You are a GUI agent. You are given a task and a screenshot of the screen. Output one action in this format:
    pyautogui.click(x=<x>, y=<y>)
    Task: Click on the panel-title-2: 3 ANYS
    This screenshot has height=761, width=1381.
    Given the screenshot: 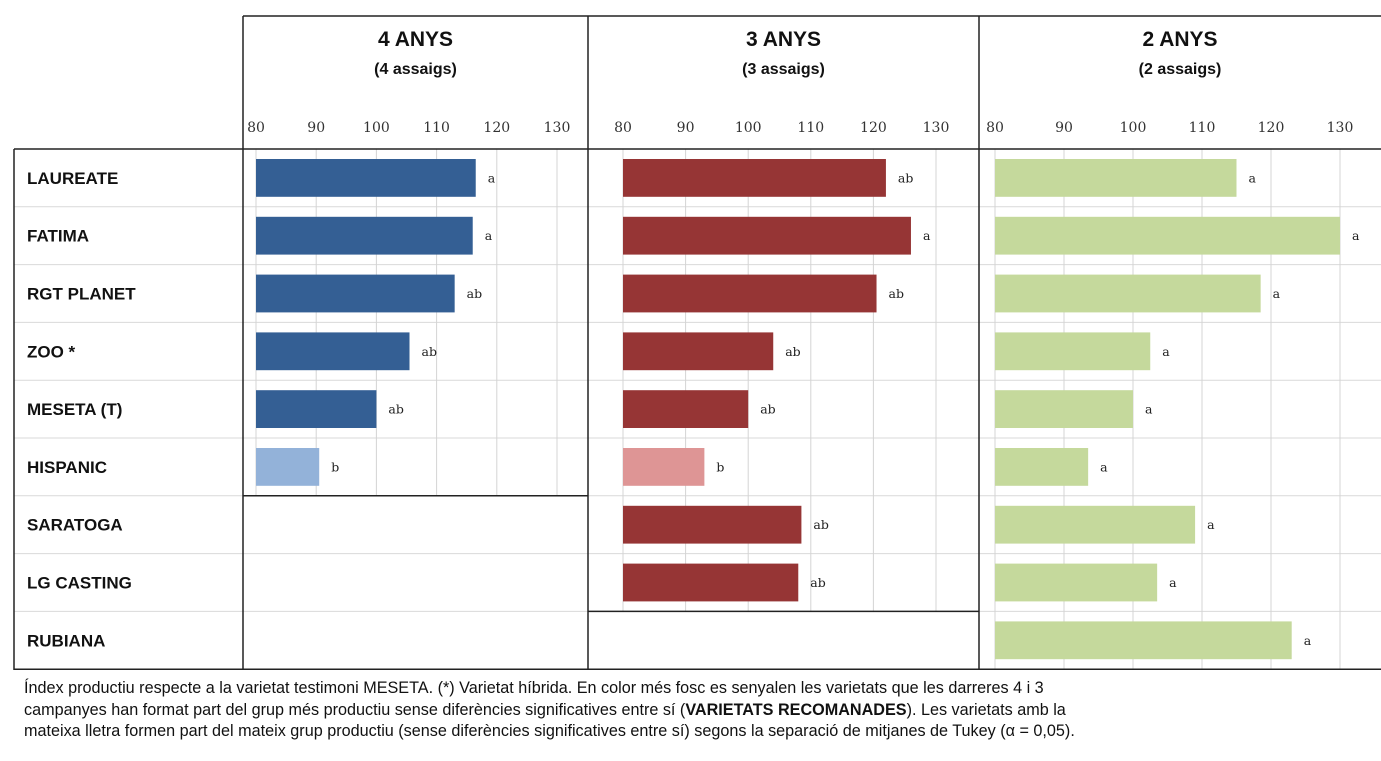 What is the action you would take?
    pyautogui.click(x=783, y=39)
    